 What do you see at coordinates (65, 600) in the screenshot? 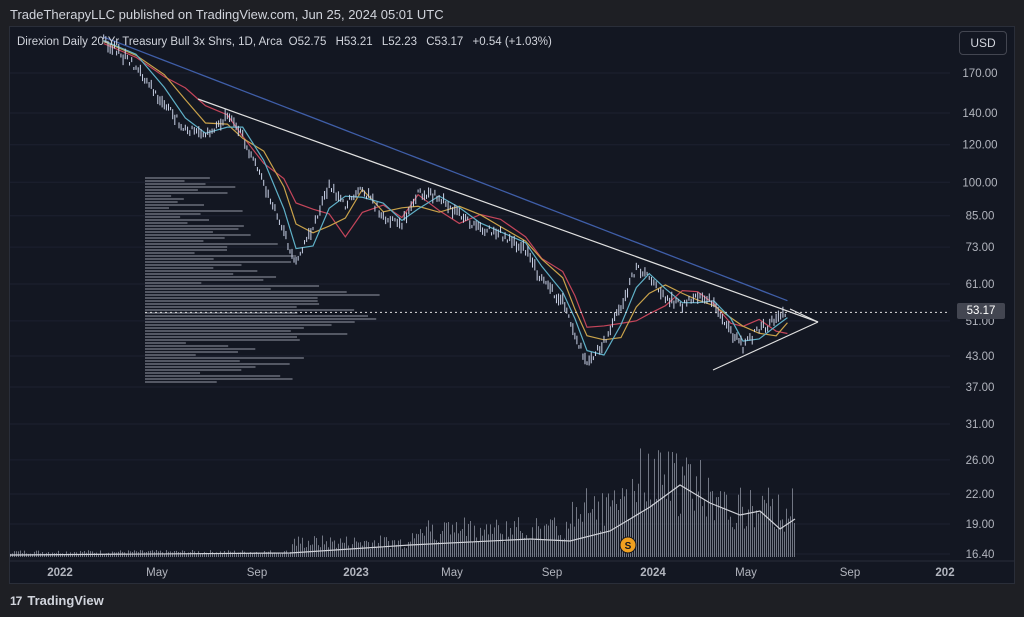
I see `footer-brand: TradingView` at bounding box center [65, 600].